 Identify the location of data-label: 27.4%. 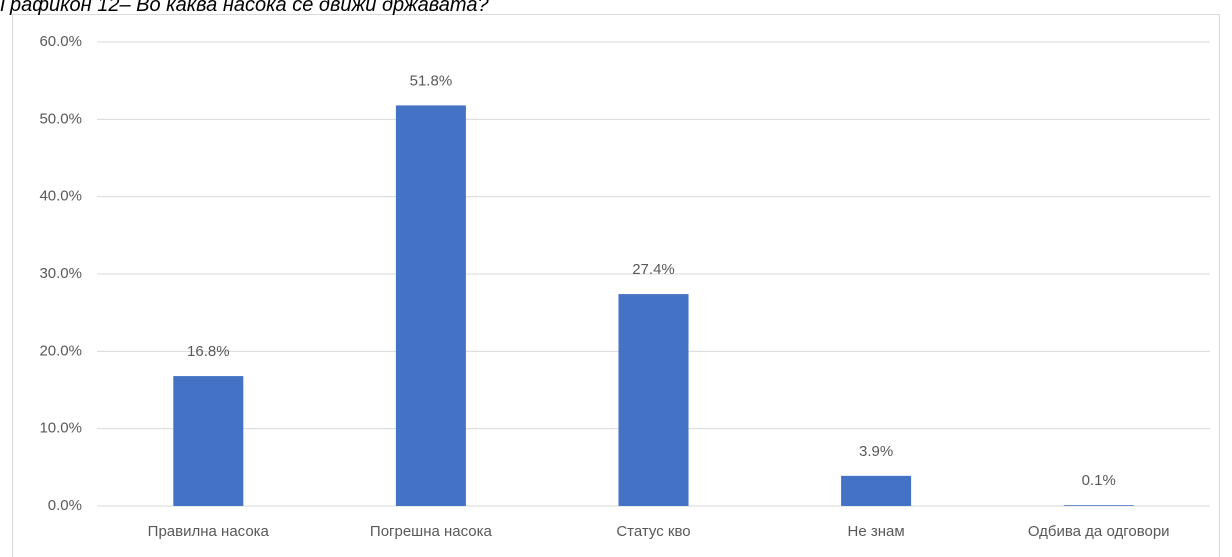
(653, 269).